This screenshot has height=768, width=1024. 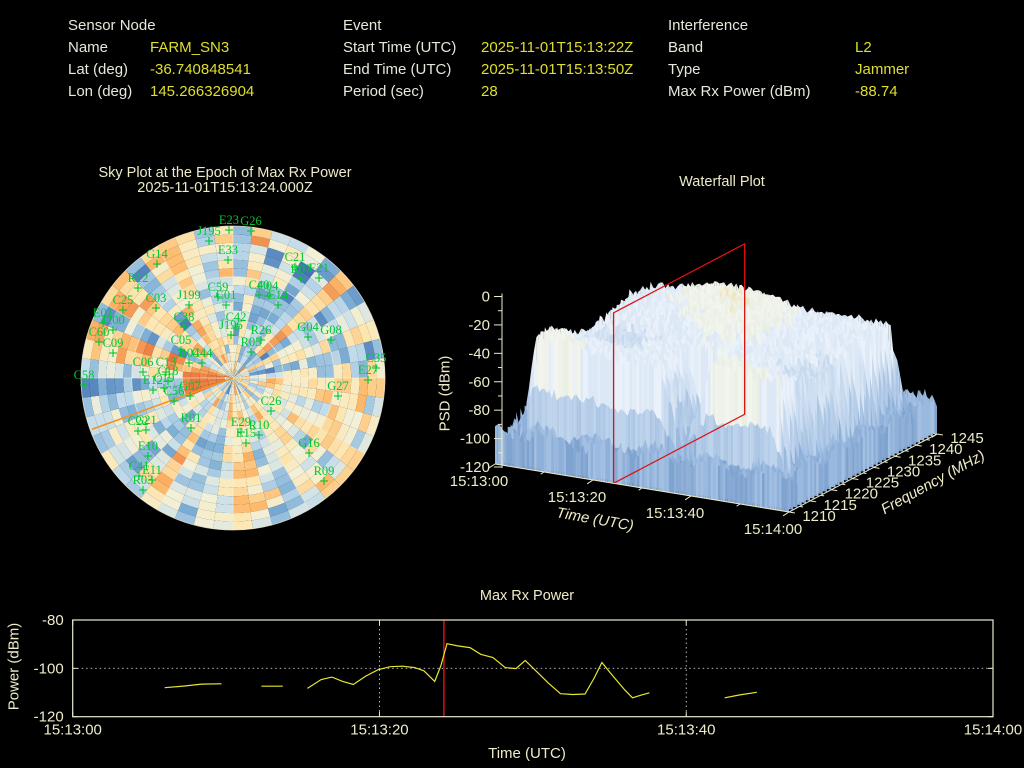 What do you see at coordinates (251, 342) in the screenshot?
I see `satellite-label: R05` at bounding box center [251, 342].